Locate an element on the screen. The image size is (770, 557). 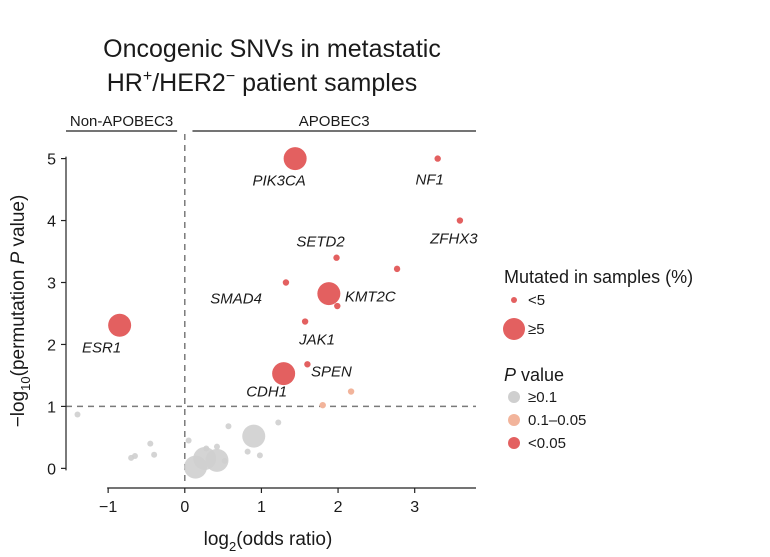
gene-label: NF1 is located at coordinates (430, 180).